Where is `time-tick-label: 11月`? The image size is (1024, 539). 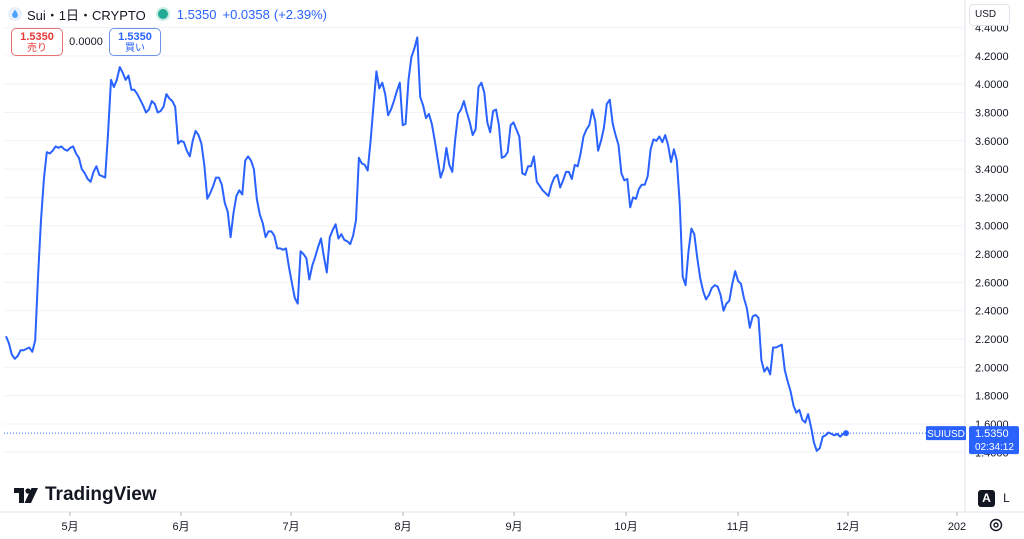
time-tick-label: 11月 is located at coordinates (738, 527).